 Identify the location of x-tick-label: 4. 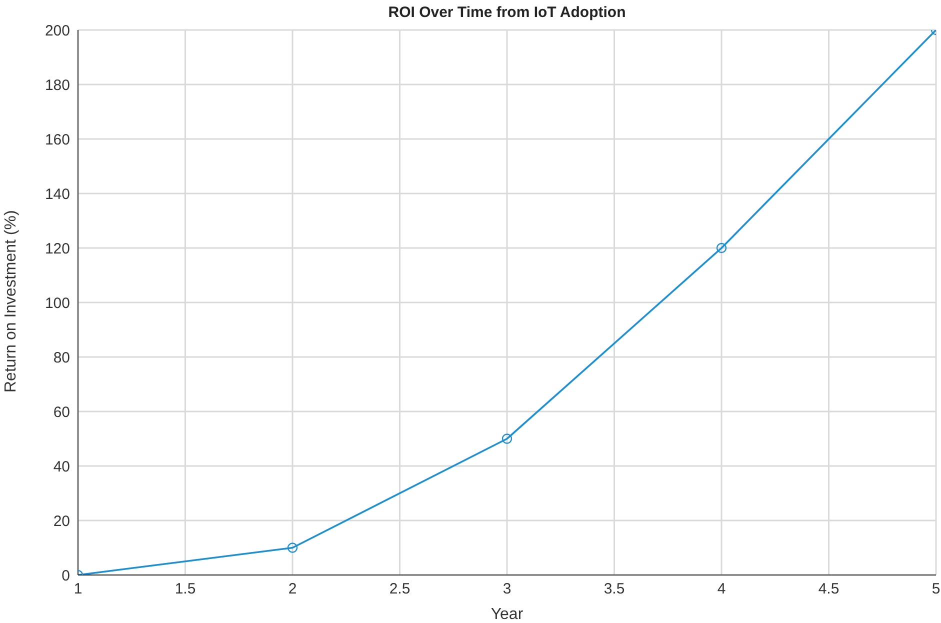
(721, 589).